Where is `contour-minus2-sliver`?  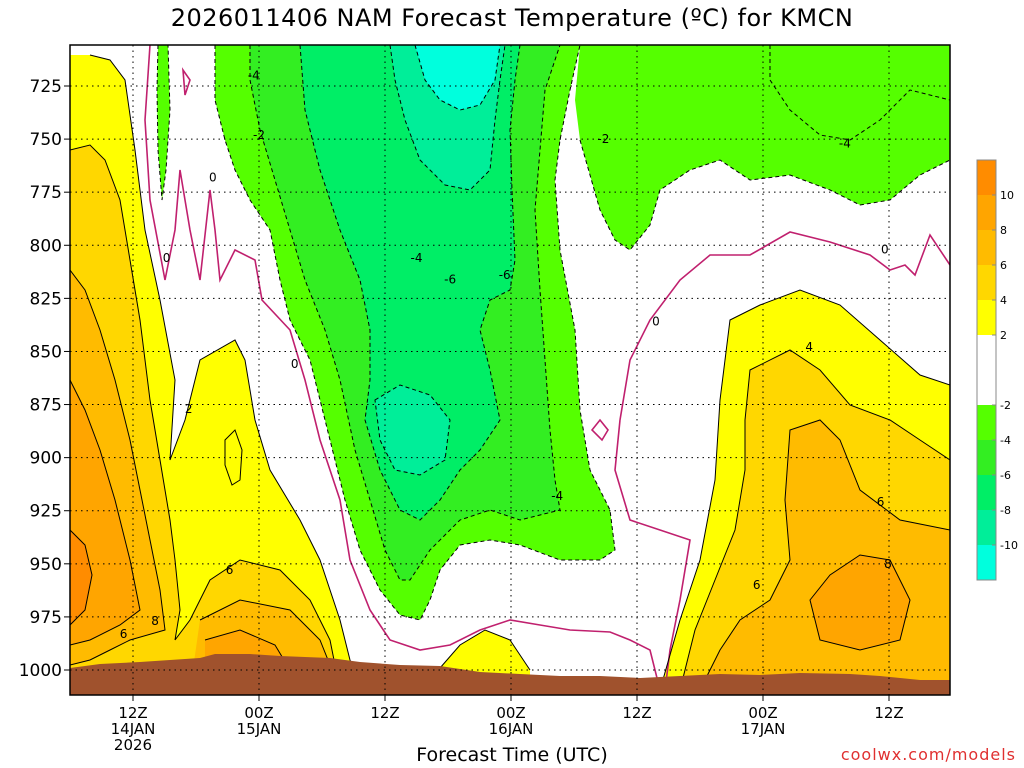
contour-minus2-sliver is located at coordinates (163, 123).